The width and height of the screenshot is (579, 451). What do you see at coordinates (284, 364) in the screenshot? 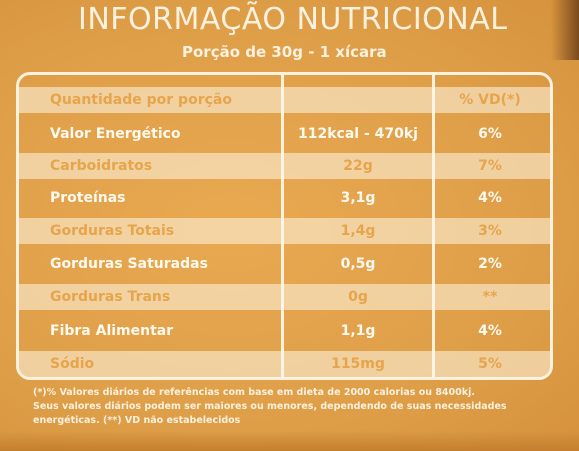
I see `table-row: Sódio 115mg 5%` at bounding box center [284, 364].